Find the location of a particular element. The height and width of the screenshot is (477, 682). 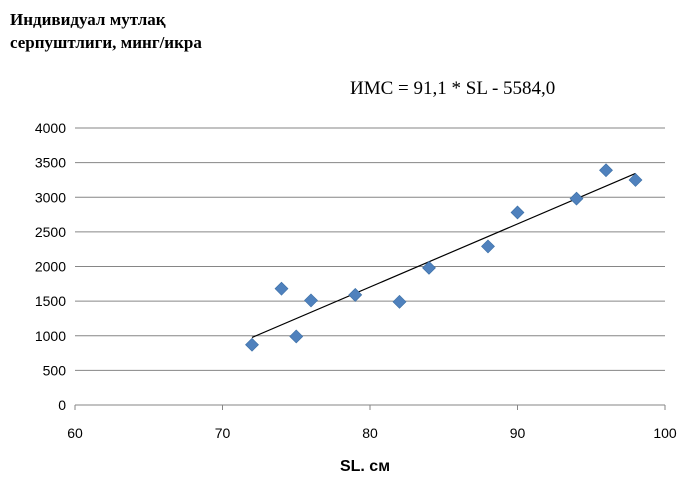

y-tick-label-0: 0 is located at coordinates (62, 405).